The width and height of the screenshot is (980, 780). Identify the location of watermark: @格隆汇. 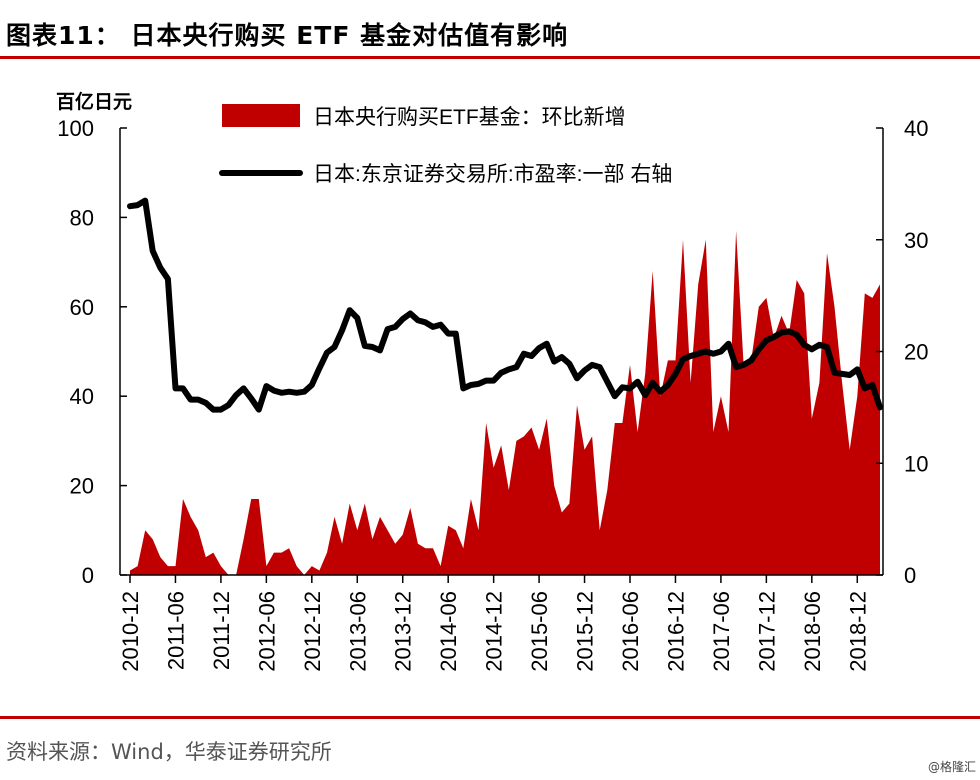
(951, 767).